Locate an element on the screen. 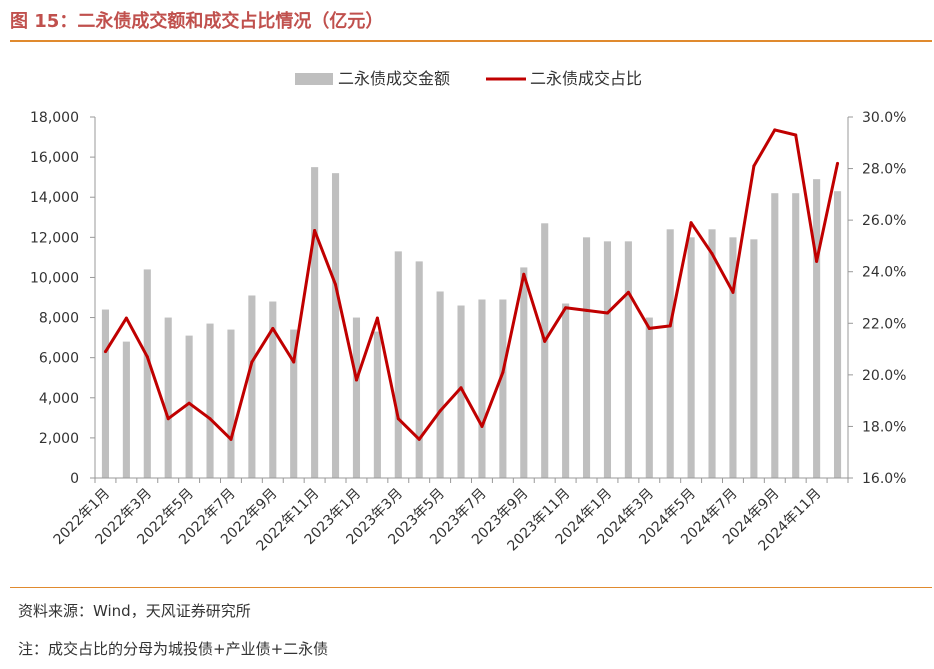 Image resolution: width=934 pixels, height=669 pixels. legend-bar-swatch is located at coordinates (314, 79).